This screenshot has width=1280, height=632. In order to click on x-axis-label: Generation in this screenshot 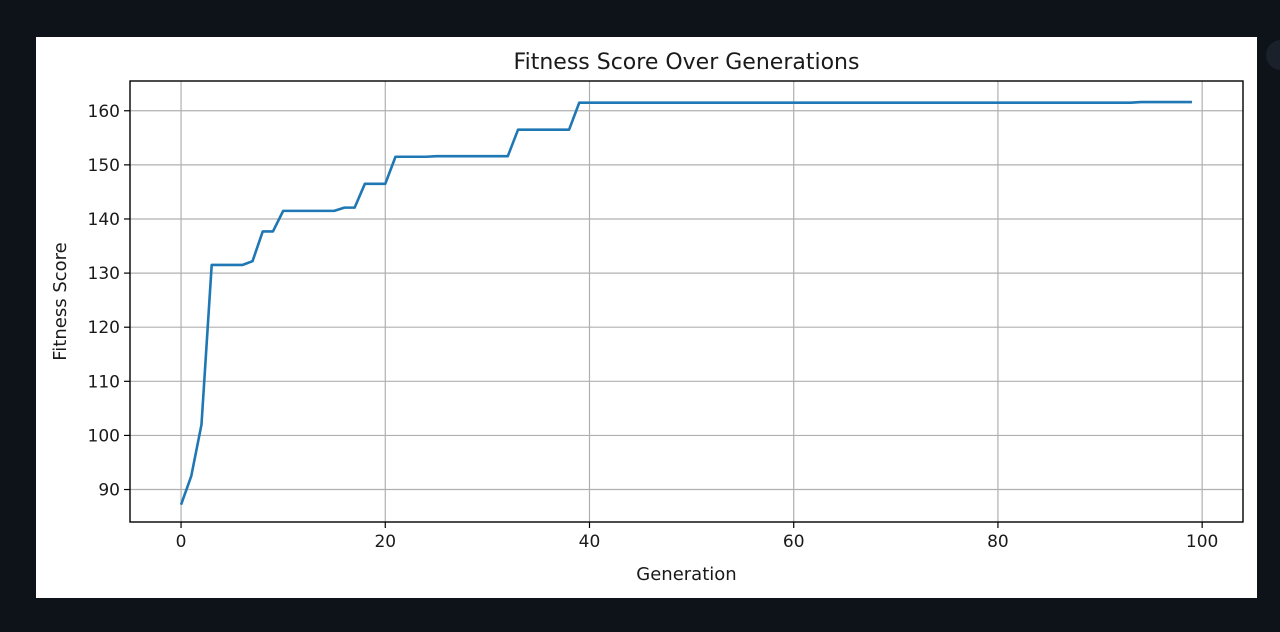, I will do `click(686, 574)`.